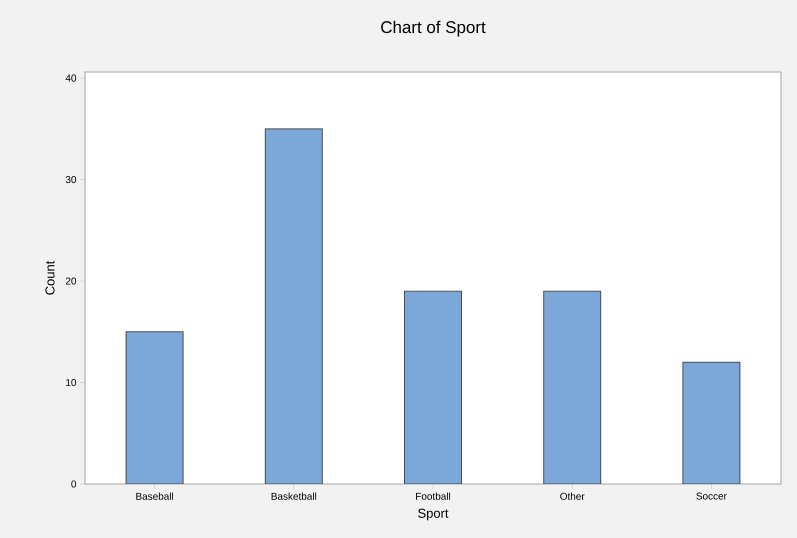 This screenshot has height=538, width=797. I want to click on x-tick-label: Football, so click(433, 496).